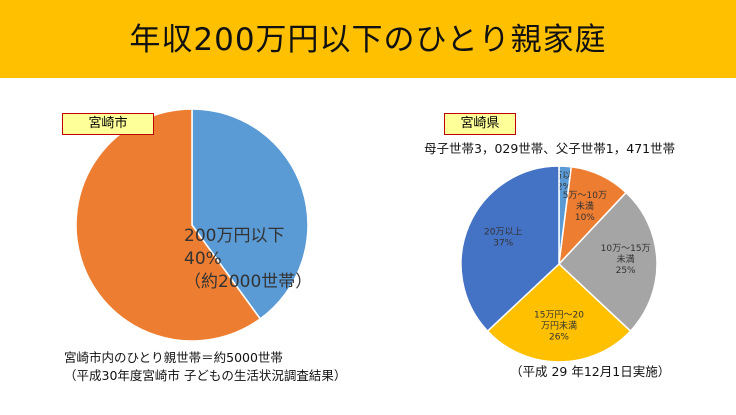 This screenshot has width=736, height=415. What do you see at coordinates (108, 124) in the screenshot?
I see `city-label: 宮崎市` at bounding box center [108, 124].